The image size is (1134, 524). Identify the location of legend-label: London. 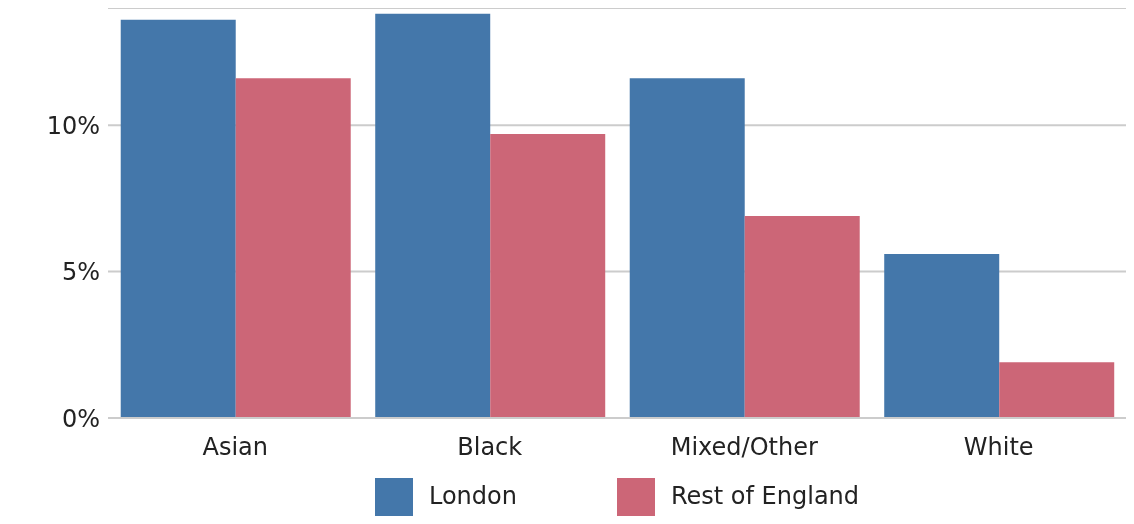
(472, 496).